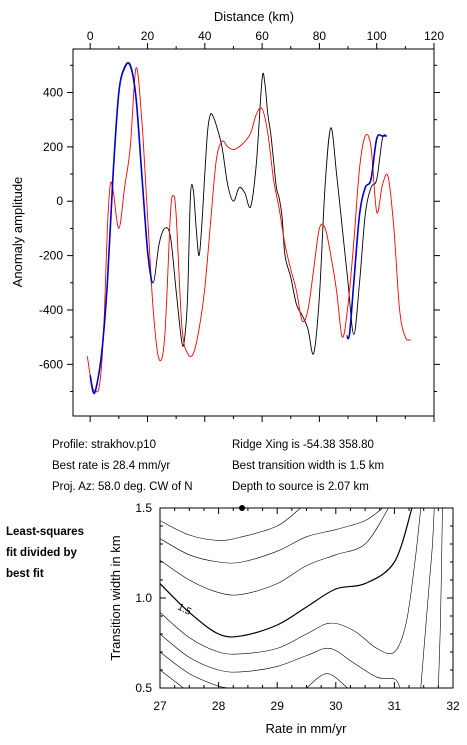 This screenshot has height=745, width=467. What do you see at coordinates (205, 36) in the screenshot?
I see `x-tick-label: 40` at bounding box center [205, 36].